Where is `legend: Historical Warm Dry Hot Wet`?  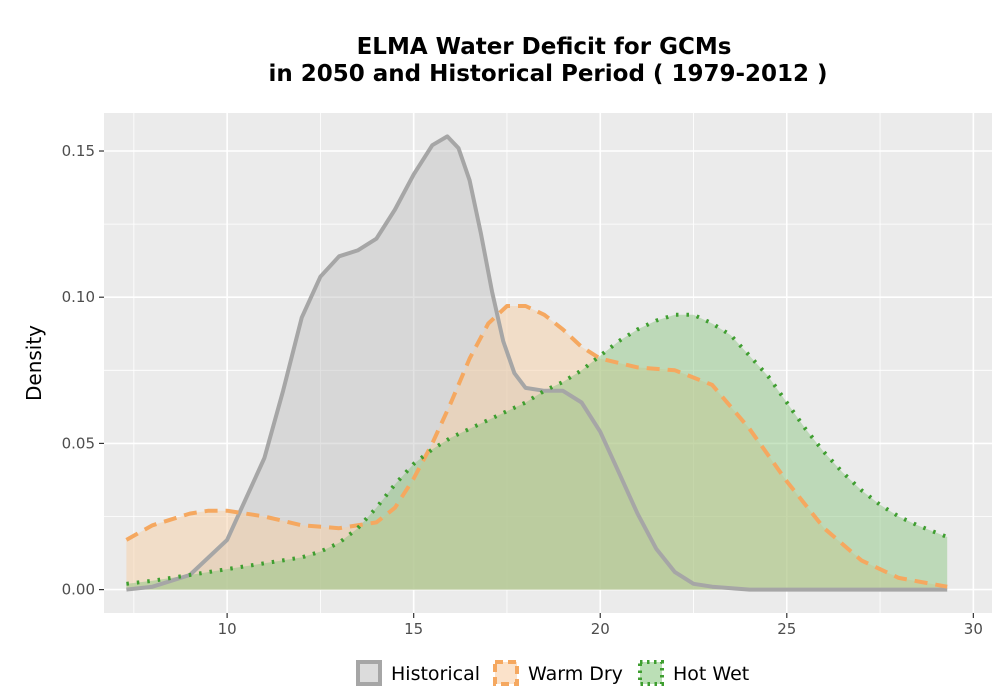 legend: Historical Warm Dry Hot Wet is located at coordinates (552, 673).